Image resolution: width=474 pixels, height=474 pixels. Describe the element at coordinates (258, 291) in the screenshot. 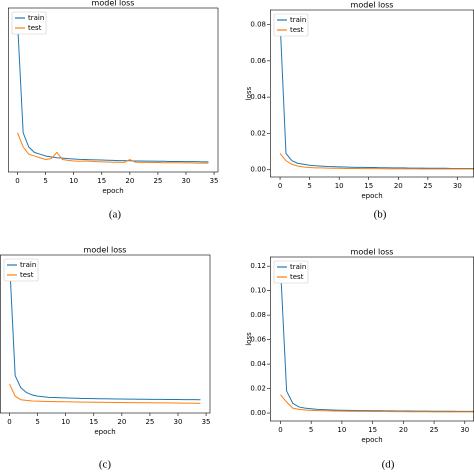

I see `y-tick-label: 0.10` at that location.